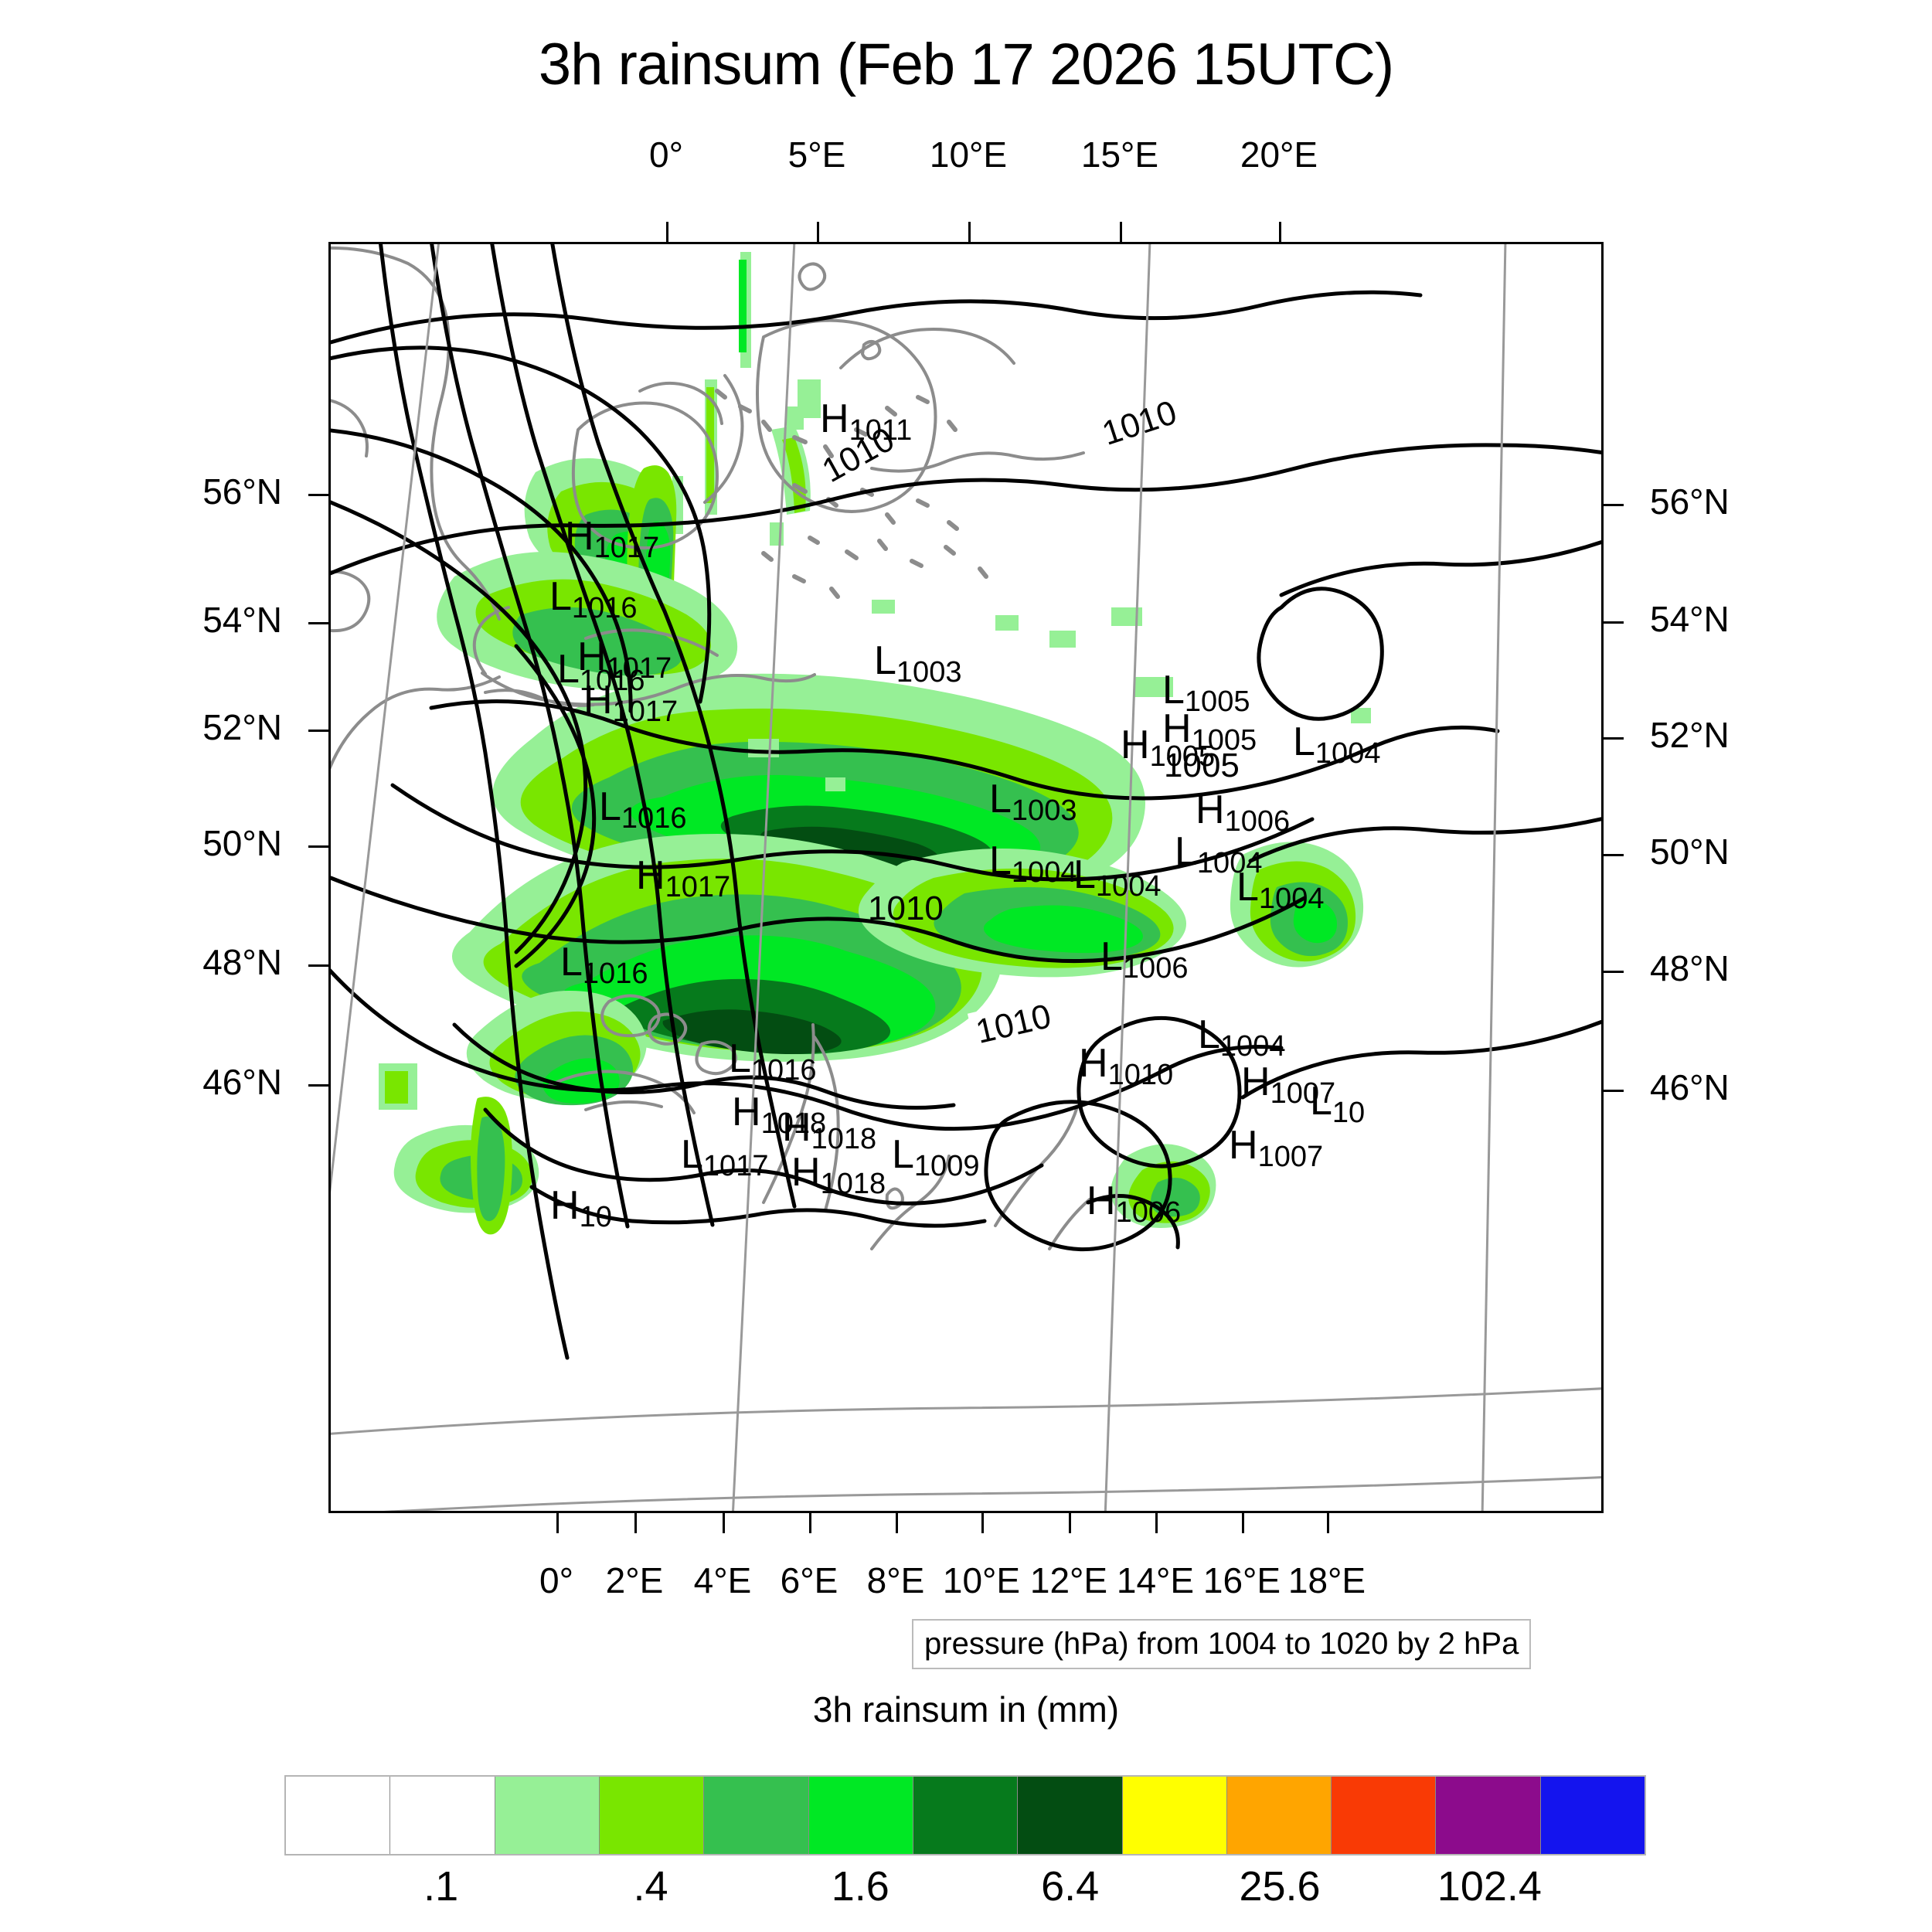 The width and height of the screenshot is (1932, 1932). What do you see at coordinates (1044, 811) in the screenshot?
I see `pressure-marker-value: 1003` at bounding box center [1044, 811].